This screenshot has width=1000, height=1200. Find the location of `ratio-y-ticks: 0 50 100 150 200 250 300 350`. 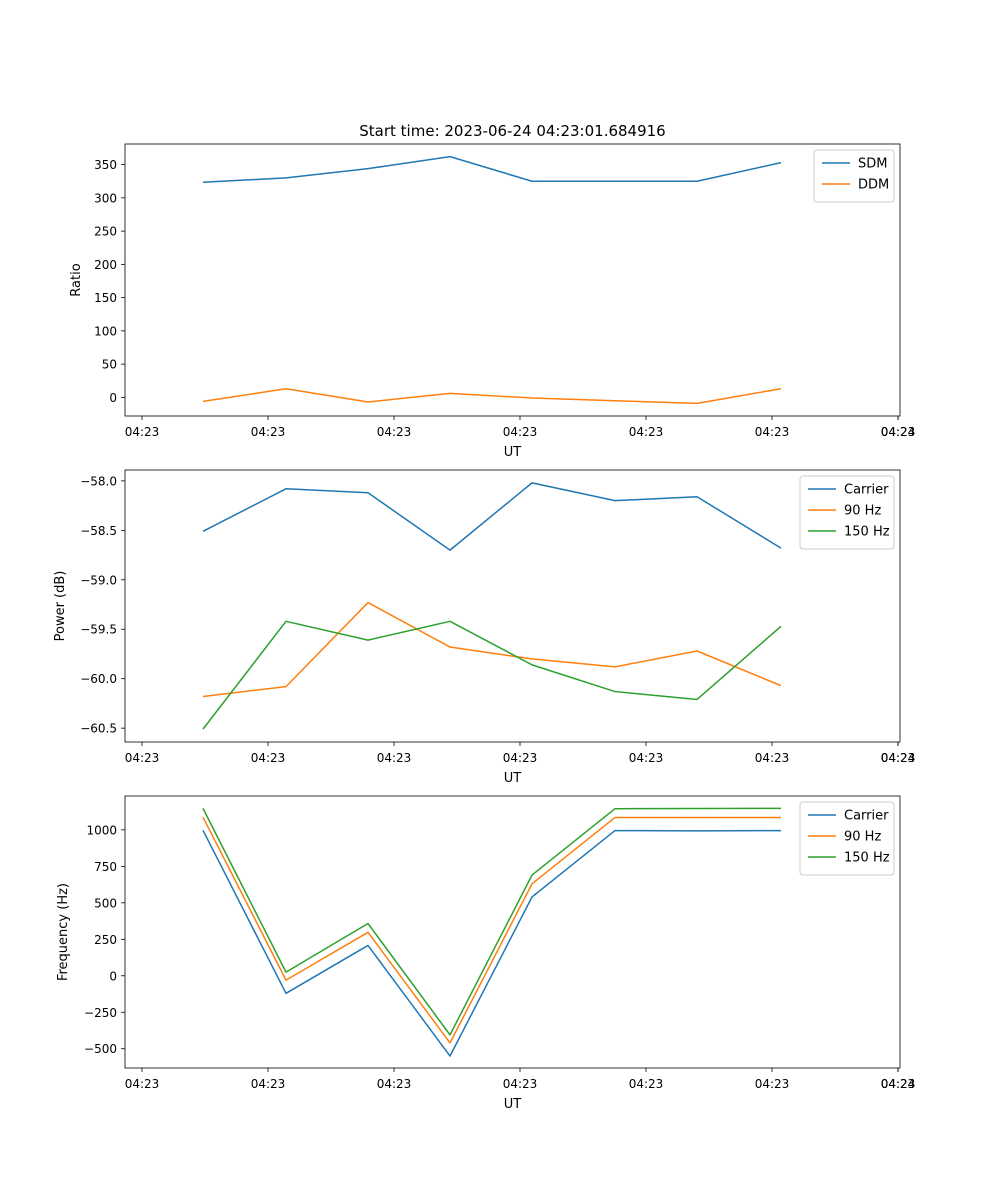

ratio-y-ticks: 0 50 100 150 200 250 300 350 is located at coordinates (109, 281).